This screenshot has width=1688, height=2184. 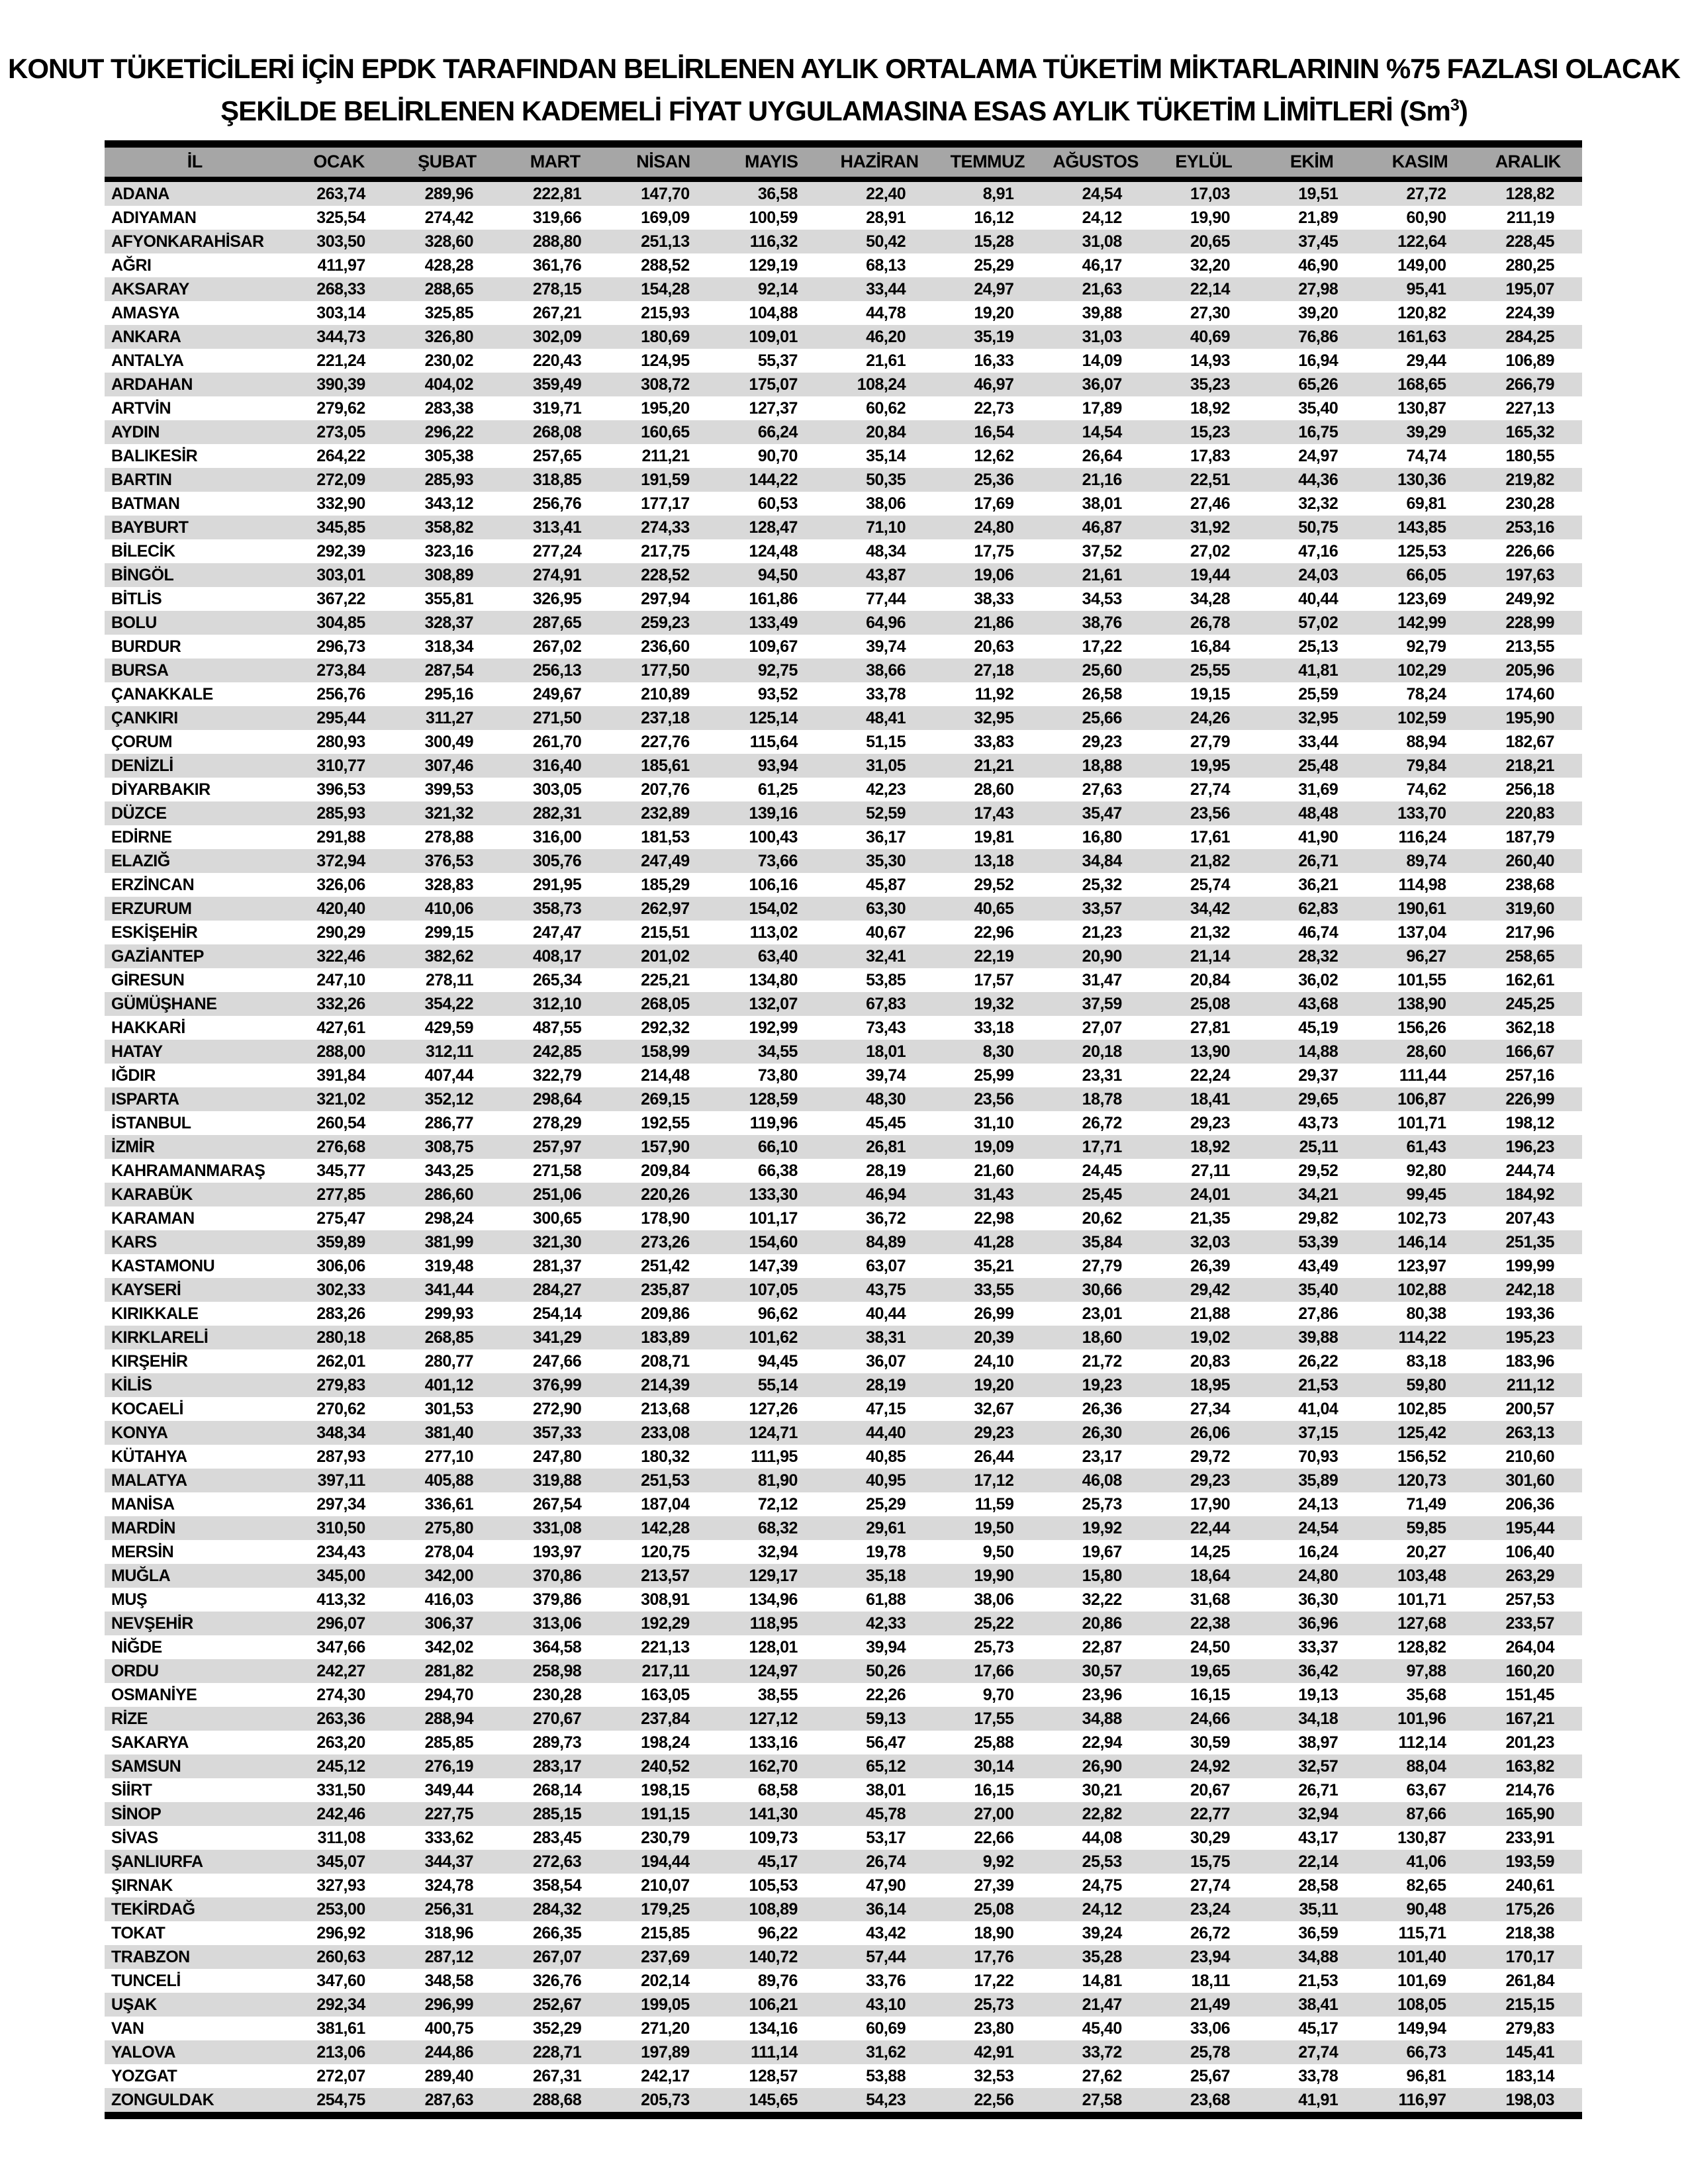 What do you see at coordinates (994, 1599) in the screenshot?
I see `value-cell: 38,06` at bounding box center [994, 1599].